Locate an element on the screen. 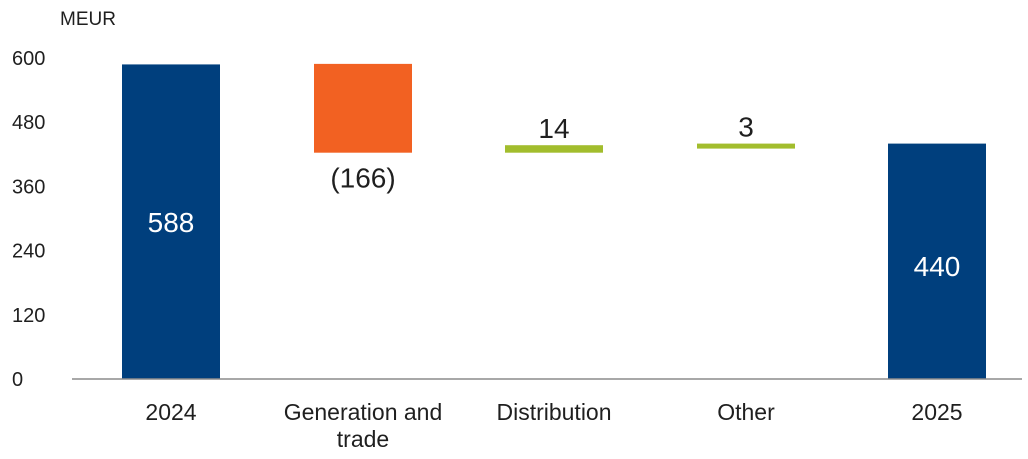  bar-data-label: 14 is located at coordinates (553, 128).